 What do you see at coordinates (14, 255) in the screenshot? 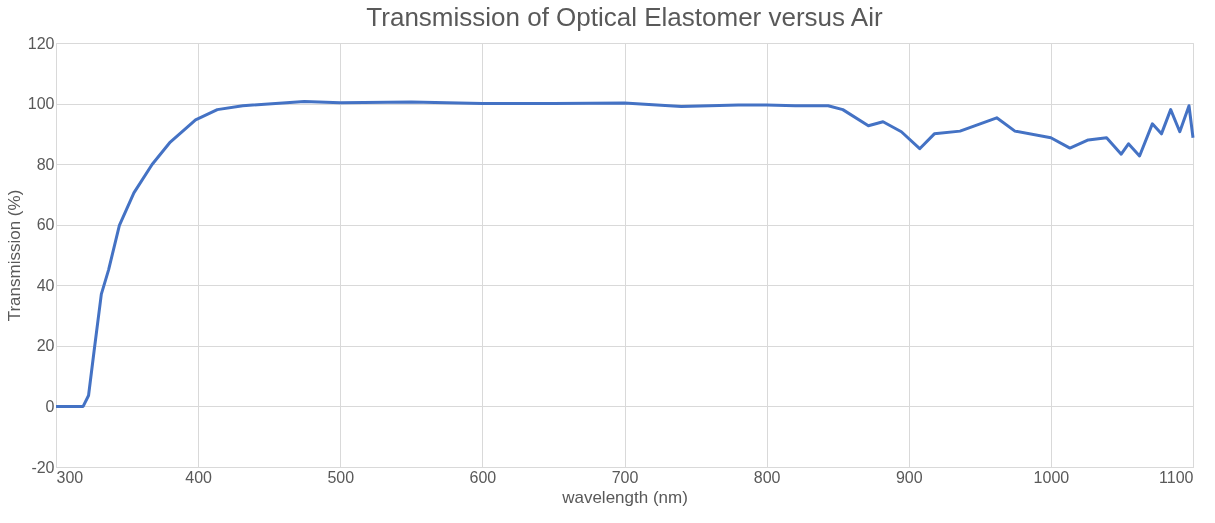
I see `y-axis-title: Transmission (%)` at bounding box center [14, 255].